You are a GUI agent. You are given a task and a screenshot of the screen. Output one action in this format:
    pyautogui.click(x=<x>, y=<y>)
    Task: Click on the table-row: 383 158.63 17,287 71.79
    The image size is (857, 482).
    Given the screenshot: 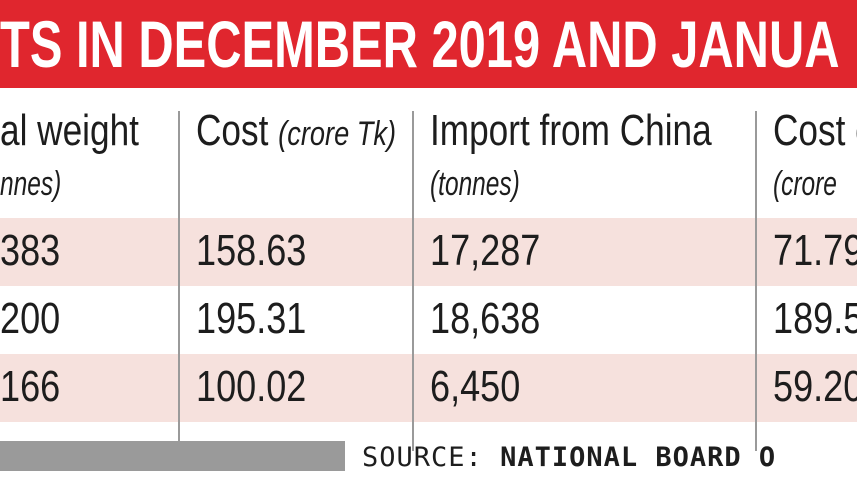 What is the action you would take?
    pyautogui.click(x=428, y=252)
    